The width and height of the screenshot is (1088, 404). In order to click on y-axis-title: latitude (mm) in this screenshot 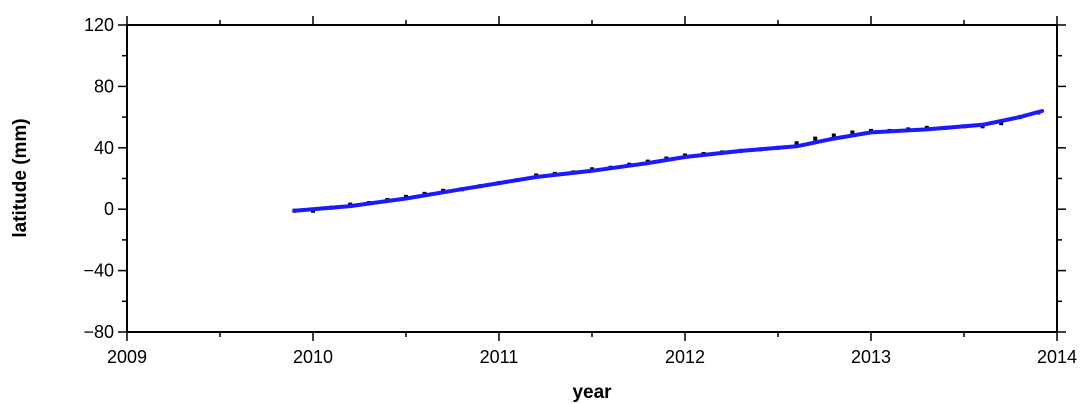, I will do `click(20, 177)`.